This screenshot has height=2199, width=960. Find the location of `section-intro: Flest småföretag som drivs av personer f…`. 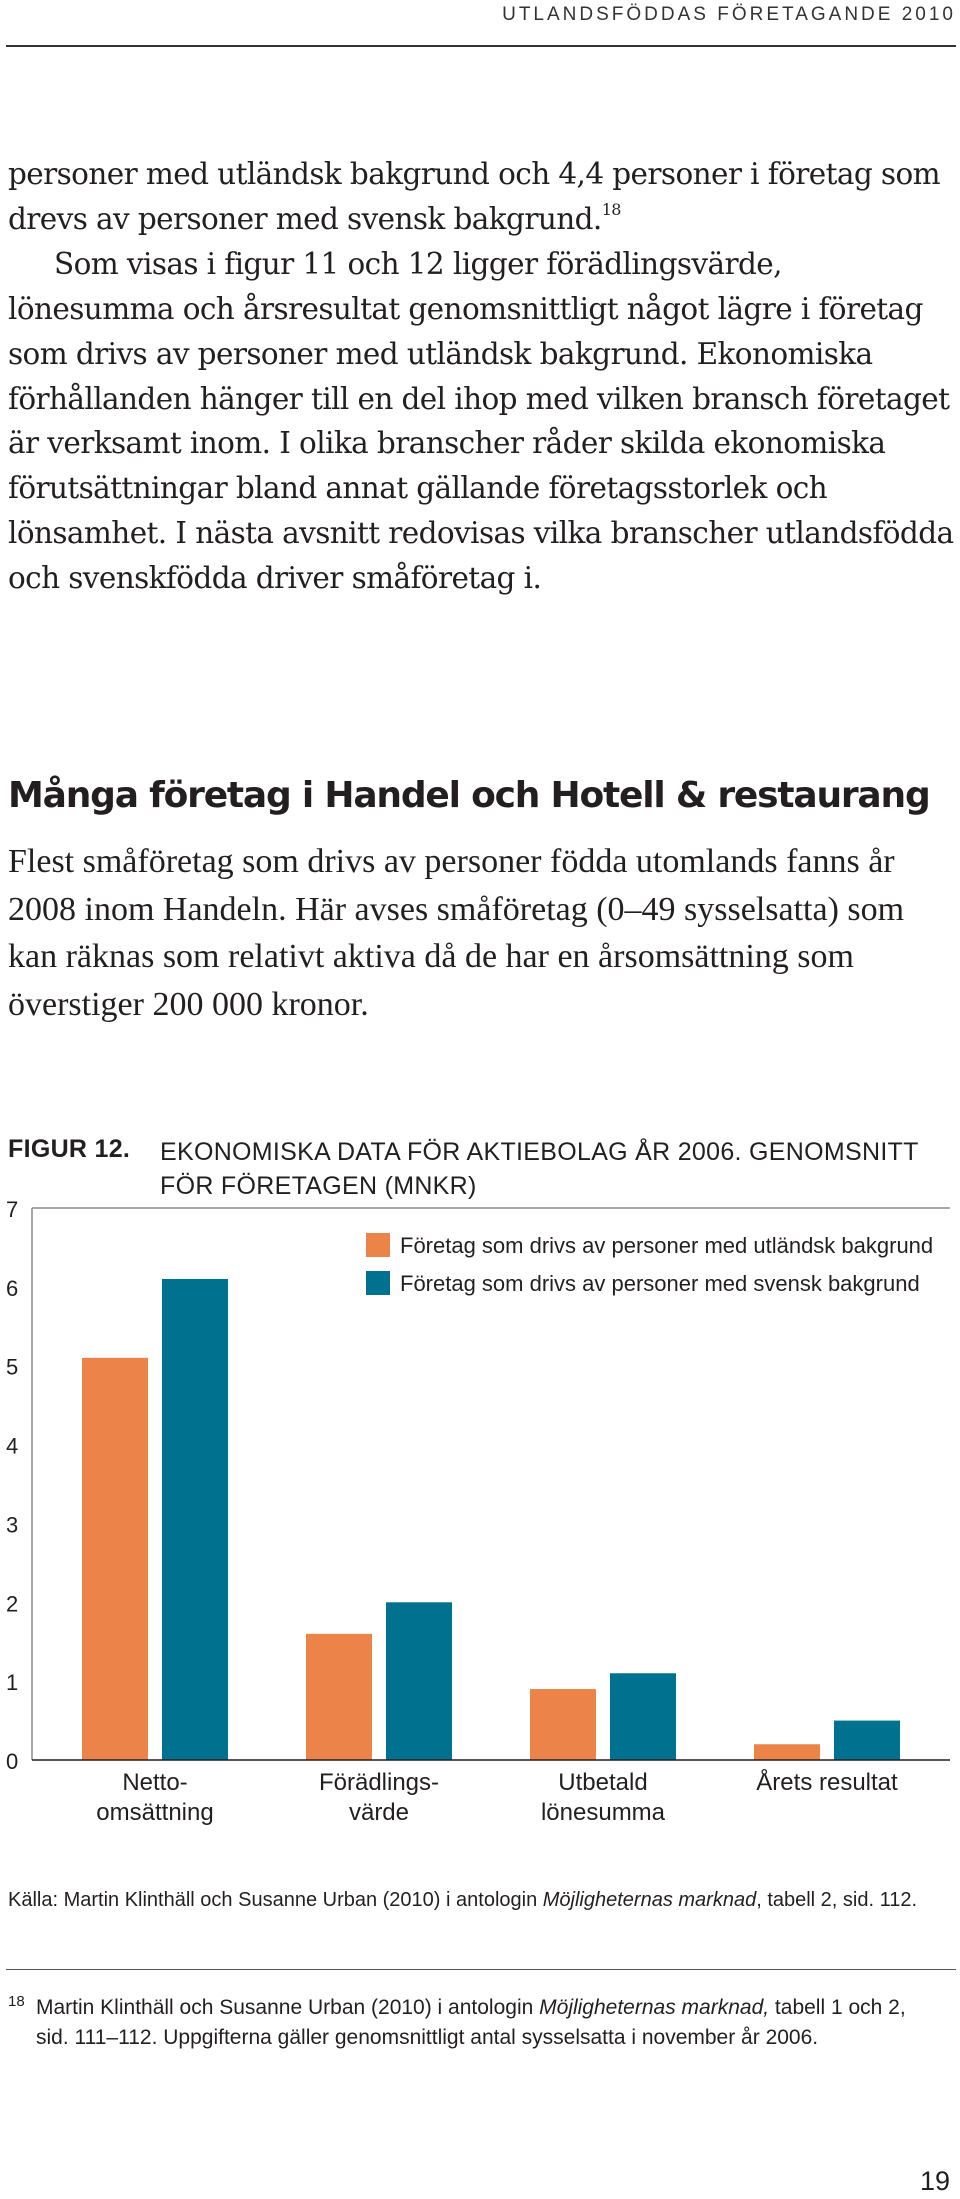

section-intro: Flest småföretag som drivs av personer f… is located at coordinates (456, 933).